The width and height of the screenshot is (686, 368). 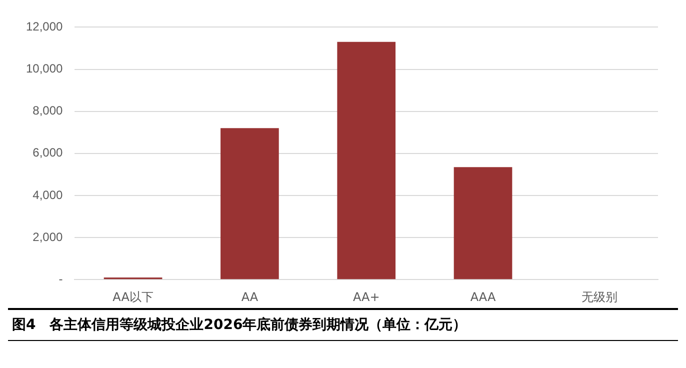 I want to click on x-tick-label: AA以下, so click(x=133, y=297).